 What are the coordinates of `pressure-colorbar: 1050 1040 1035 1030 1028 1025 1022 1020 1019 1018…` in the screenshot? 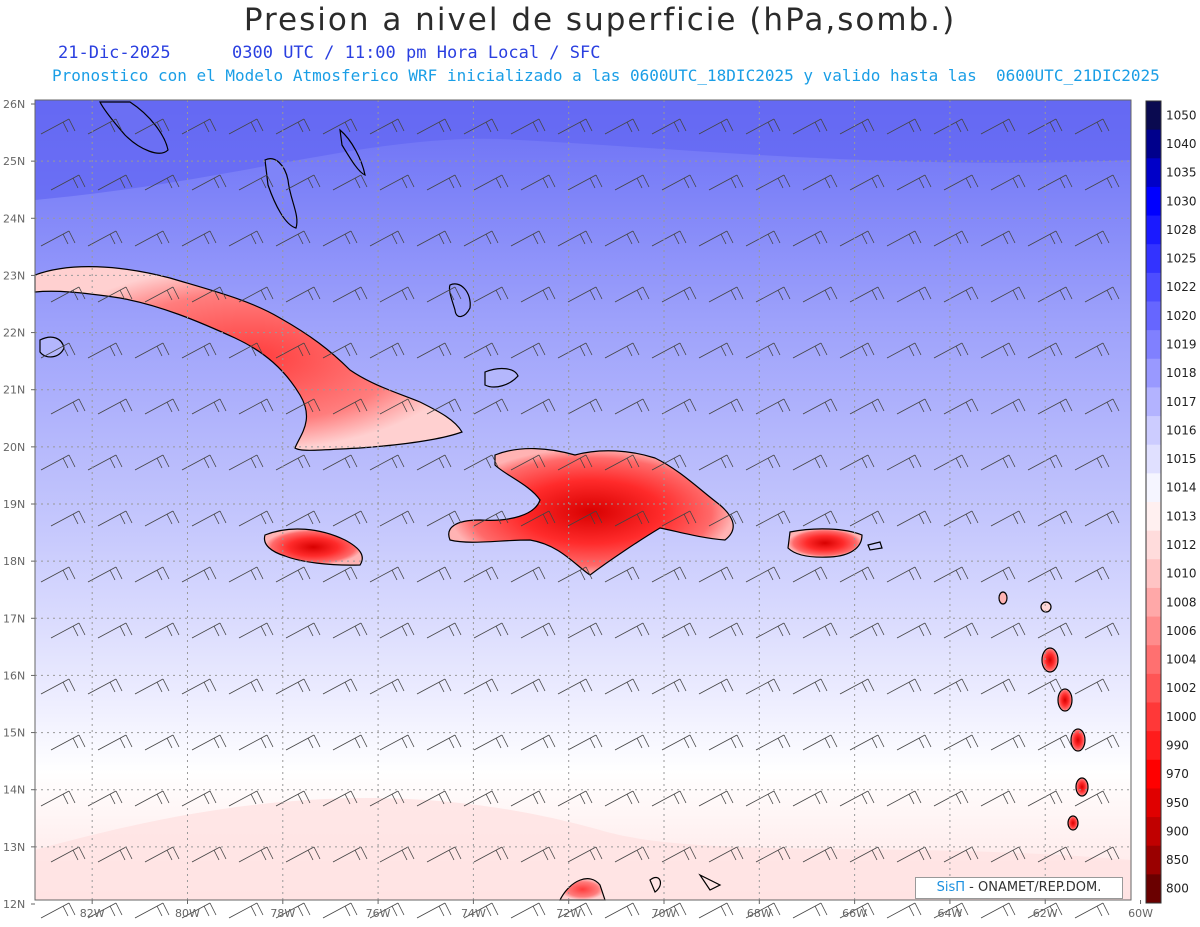 It's located at (1171, 502).